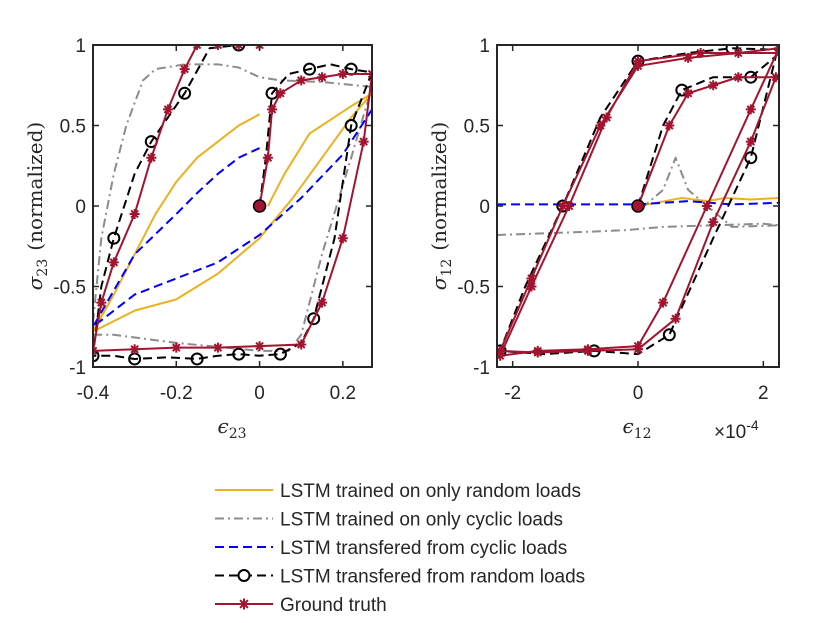 Image resolution: width=830 pixels, height=623 pixels. What do you see at coordinates (512, 393) in the screenshot?
I see `x-tick-label: -2` at bounding box center [512, 393].